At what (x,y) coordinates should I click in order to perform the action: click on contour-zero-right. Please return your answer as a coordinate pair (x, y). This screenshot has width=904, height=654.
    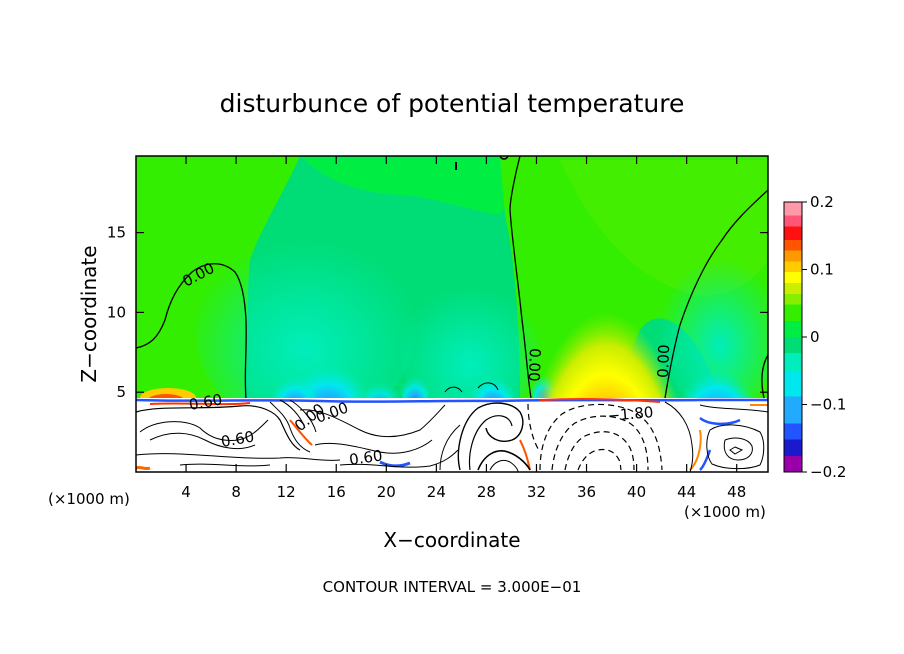
    Looking at the image, I should click on (716, 294).